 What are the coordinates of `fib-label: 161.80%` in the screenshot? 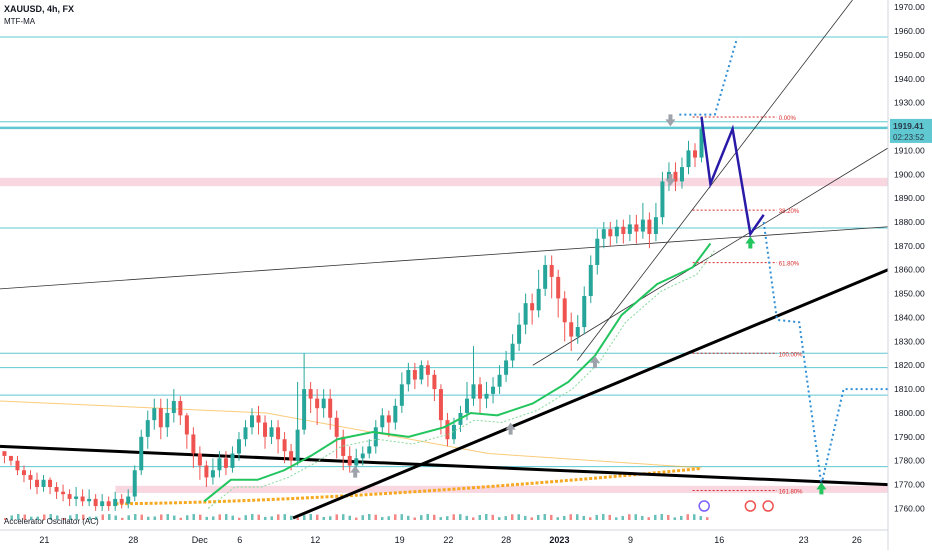 It's located at (791, 493).